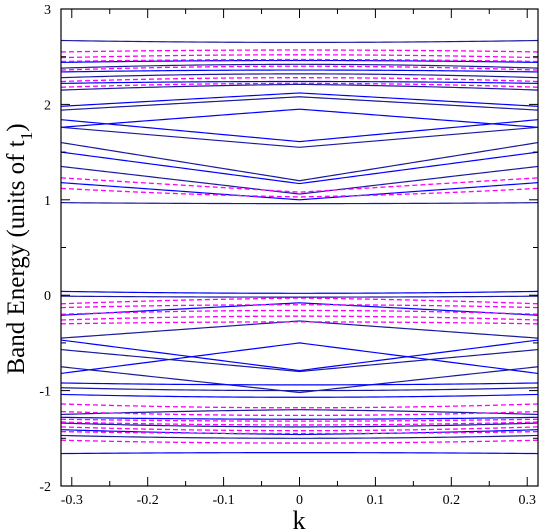  Describe the element at coordinates (47, 105) in the screenshot. I see `y-tick-label: 2` at that location.